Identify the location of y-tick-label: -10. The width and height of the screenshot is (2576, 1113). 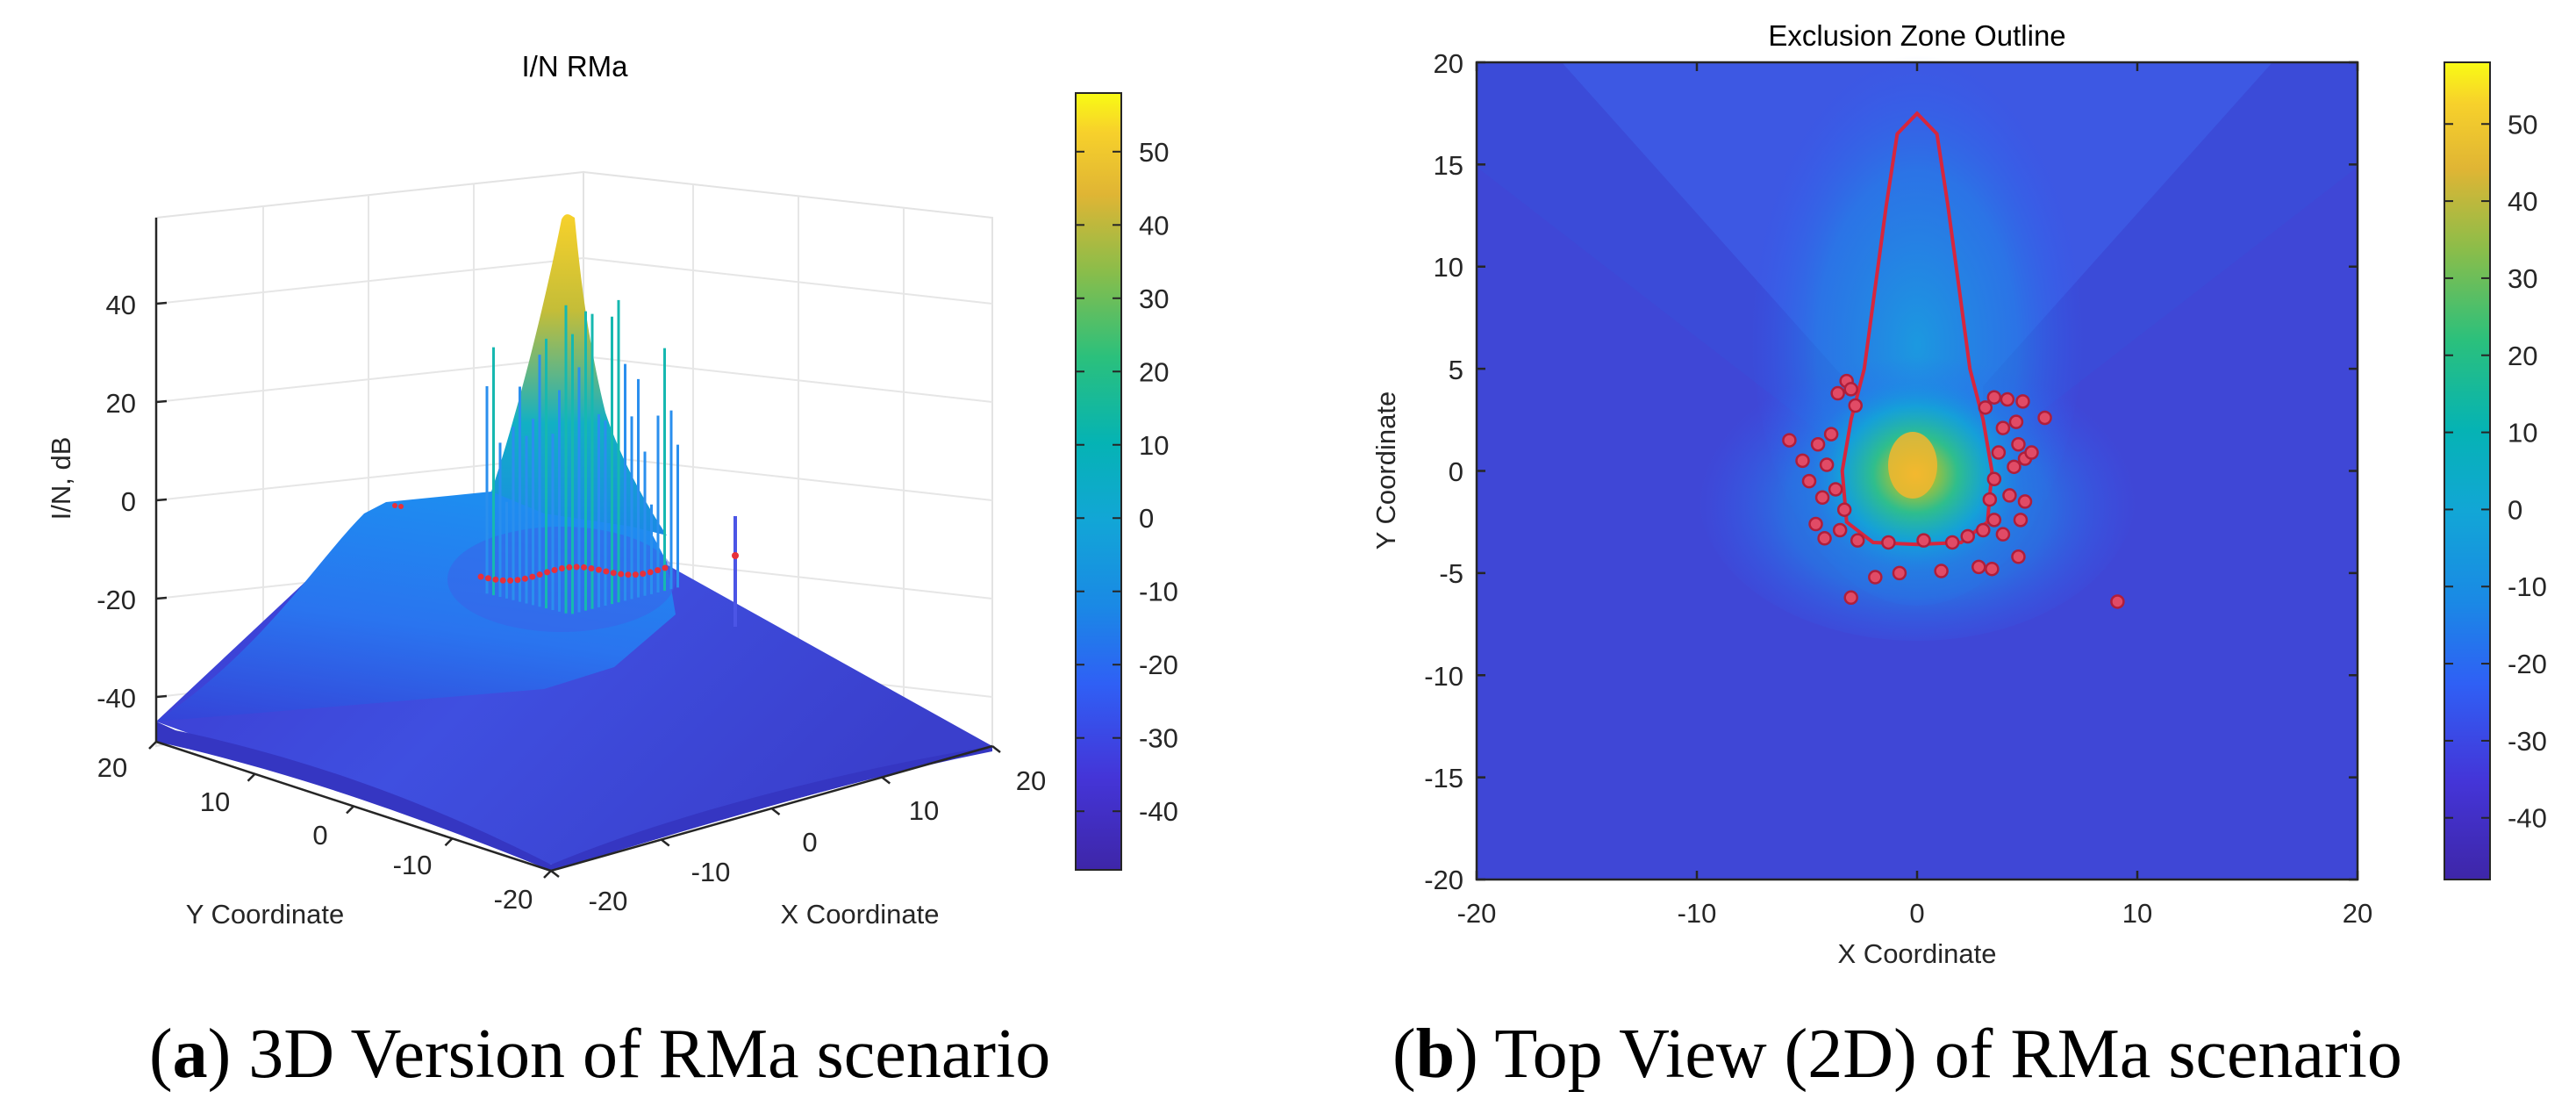
(1443, 677).